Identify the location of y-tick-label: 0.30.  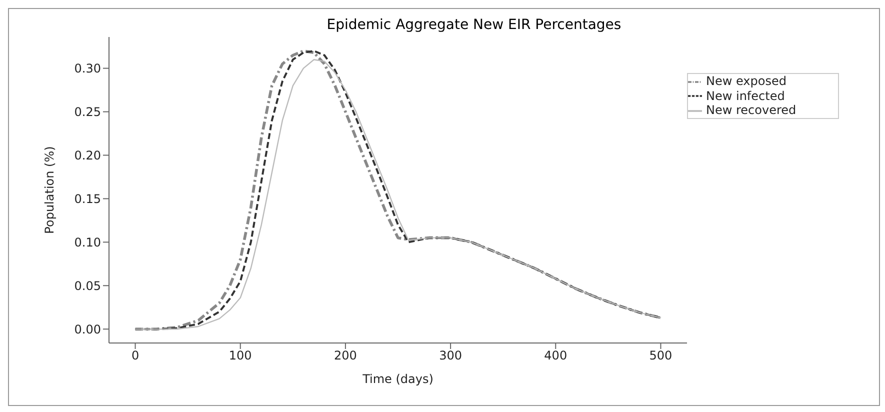
(87, 69).